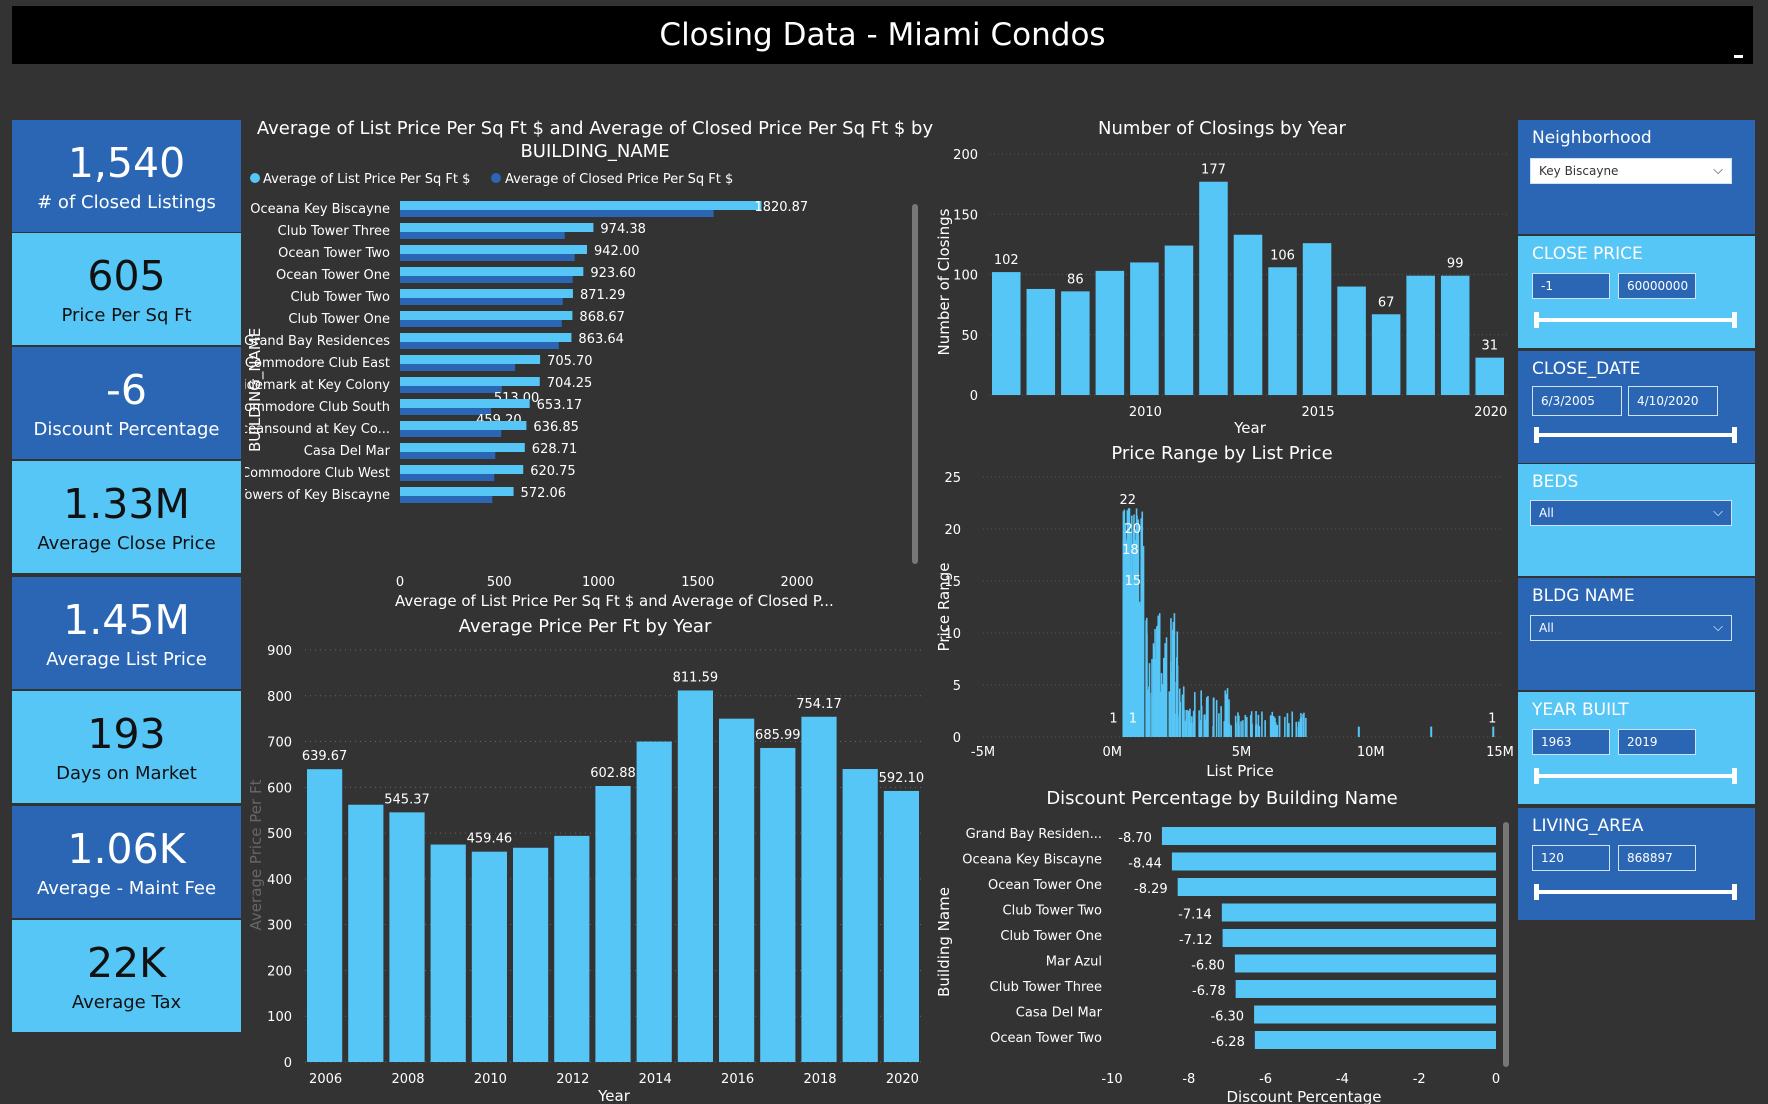 The image size is (1768, 1104). I want to click on category-label: Commodore Club West, so click(317, 473).